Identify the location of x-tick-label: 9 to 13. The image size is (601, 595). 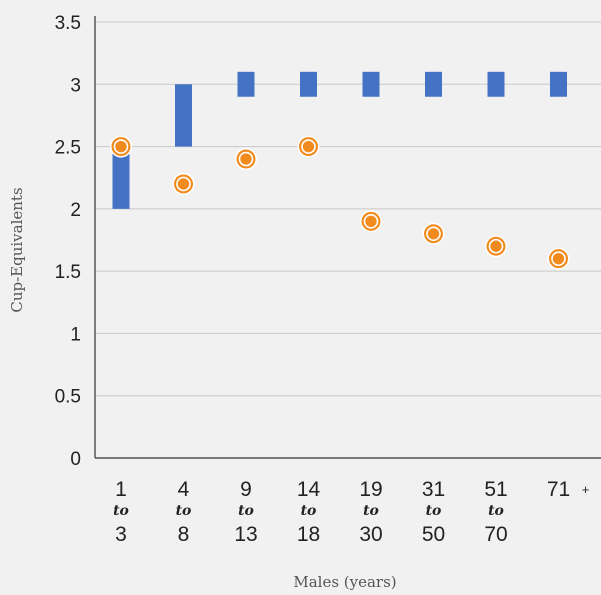
(245, 512).